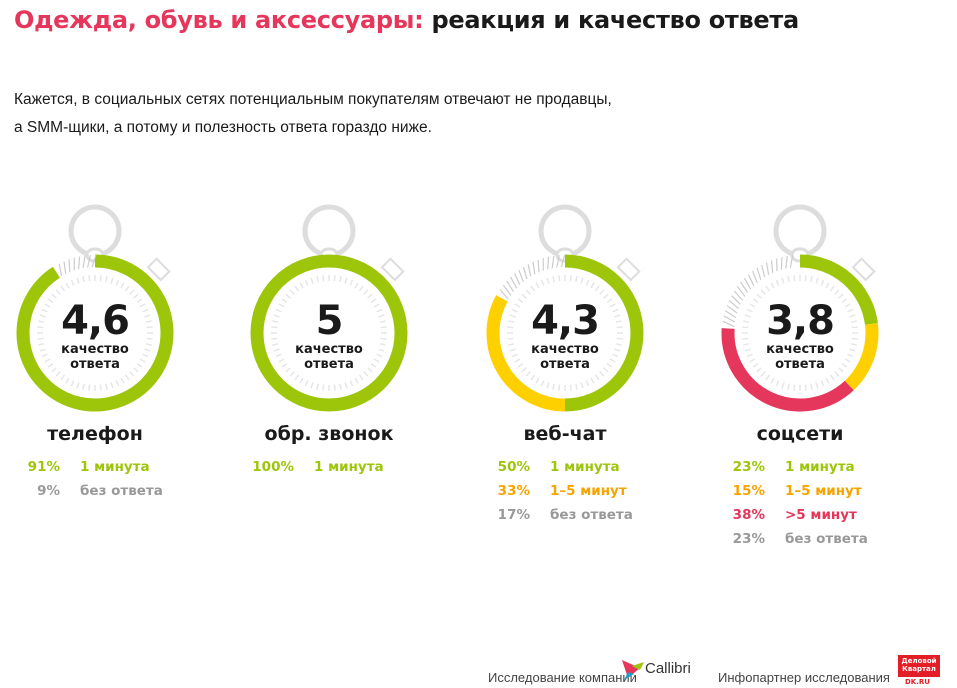 The image size is (957, 688). I want to click on quality-score: 4,3, so click(565, 321).